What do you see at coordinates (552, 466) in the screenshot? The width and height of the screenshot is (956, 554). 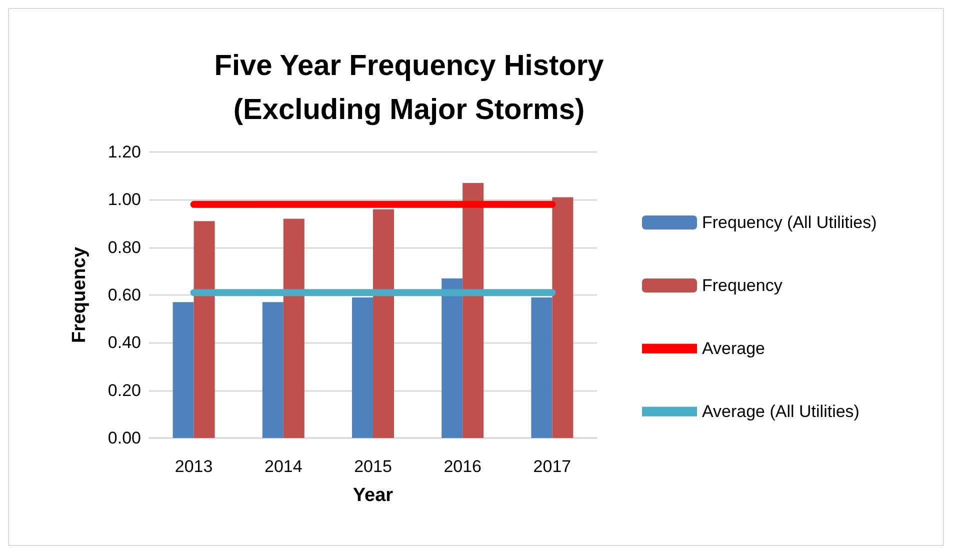 I see `x-tick-label: 2017` at bounding box center [552, 466].